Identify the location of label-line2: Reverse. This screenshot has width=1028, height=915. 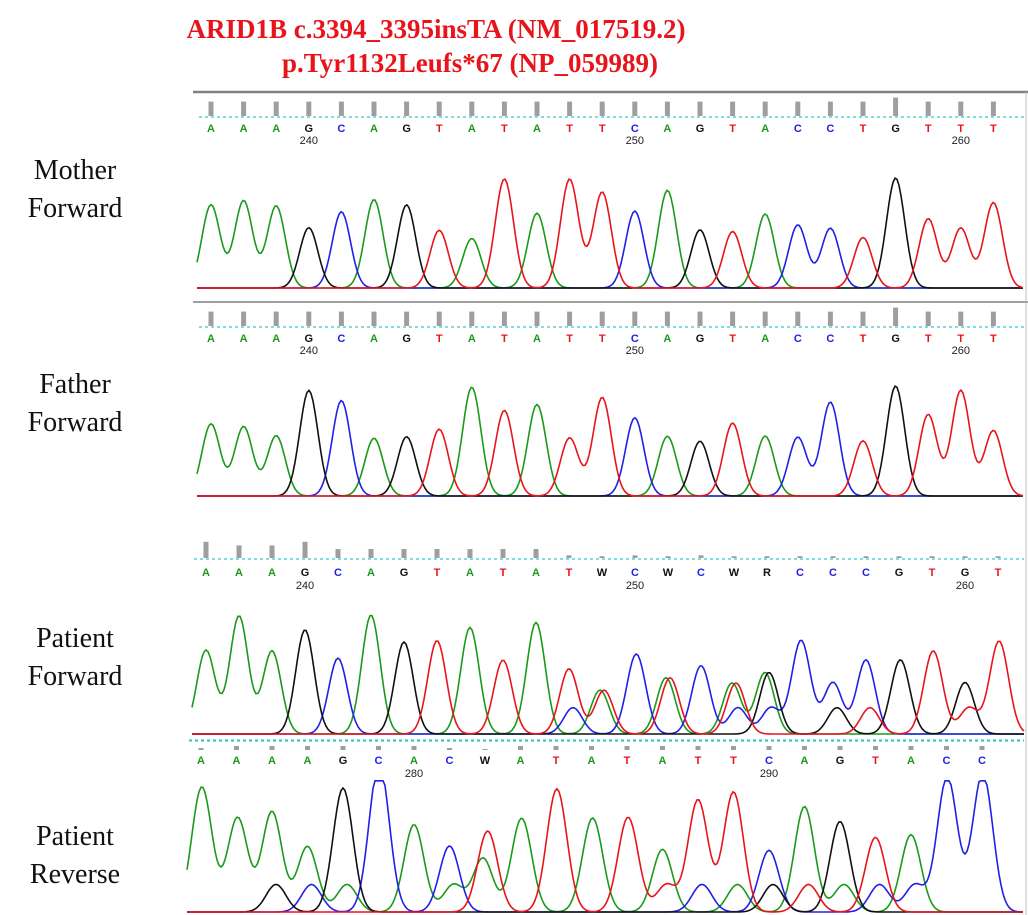
(75, 874).